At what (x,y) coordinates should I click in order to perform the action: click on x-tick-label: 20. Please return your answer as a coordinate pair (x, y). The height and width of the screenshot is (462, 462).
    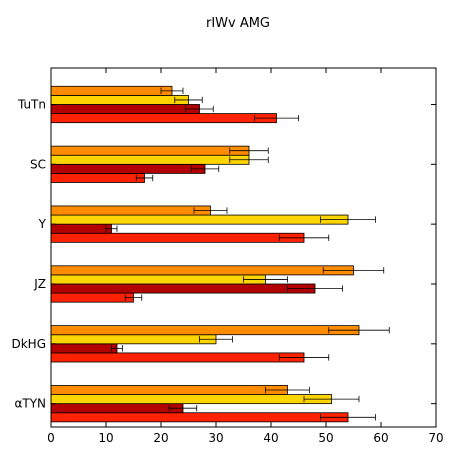
    Looking at the image, I should click on (160, 438).